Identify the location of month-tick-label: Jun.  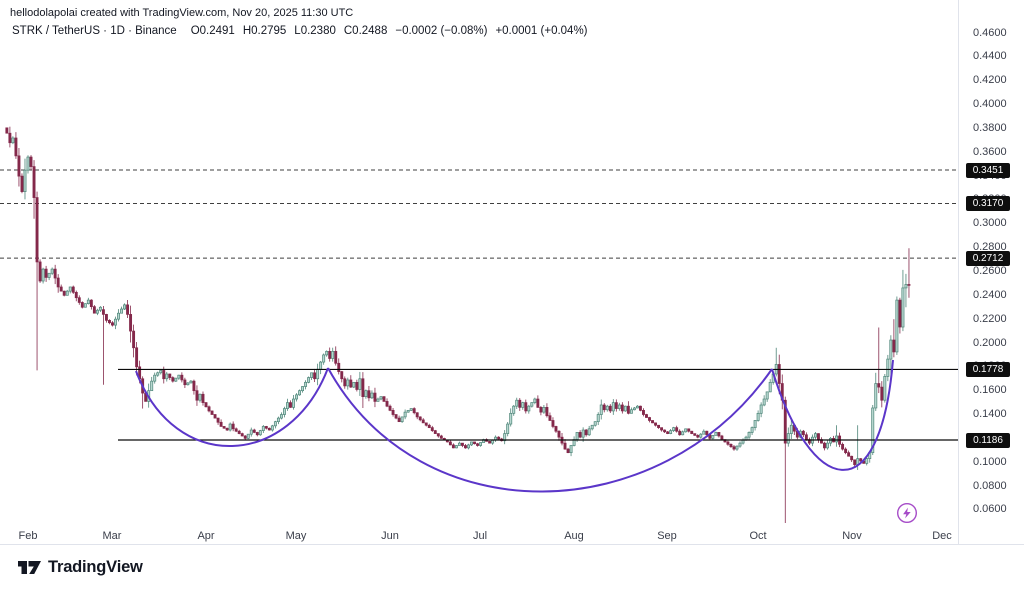
(390, 536).